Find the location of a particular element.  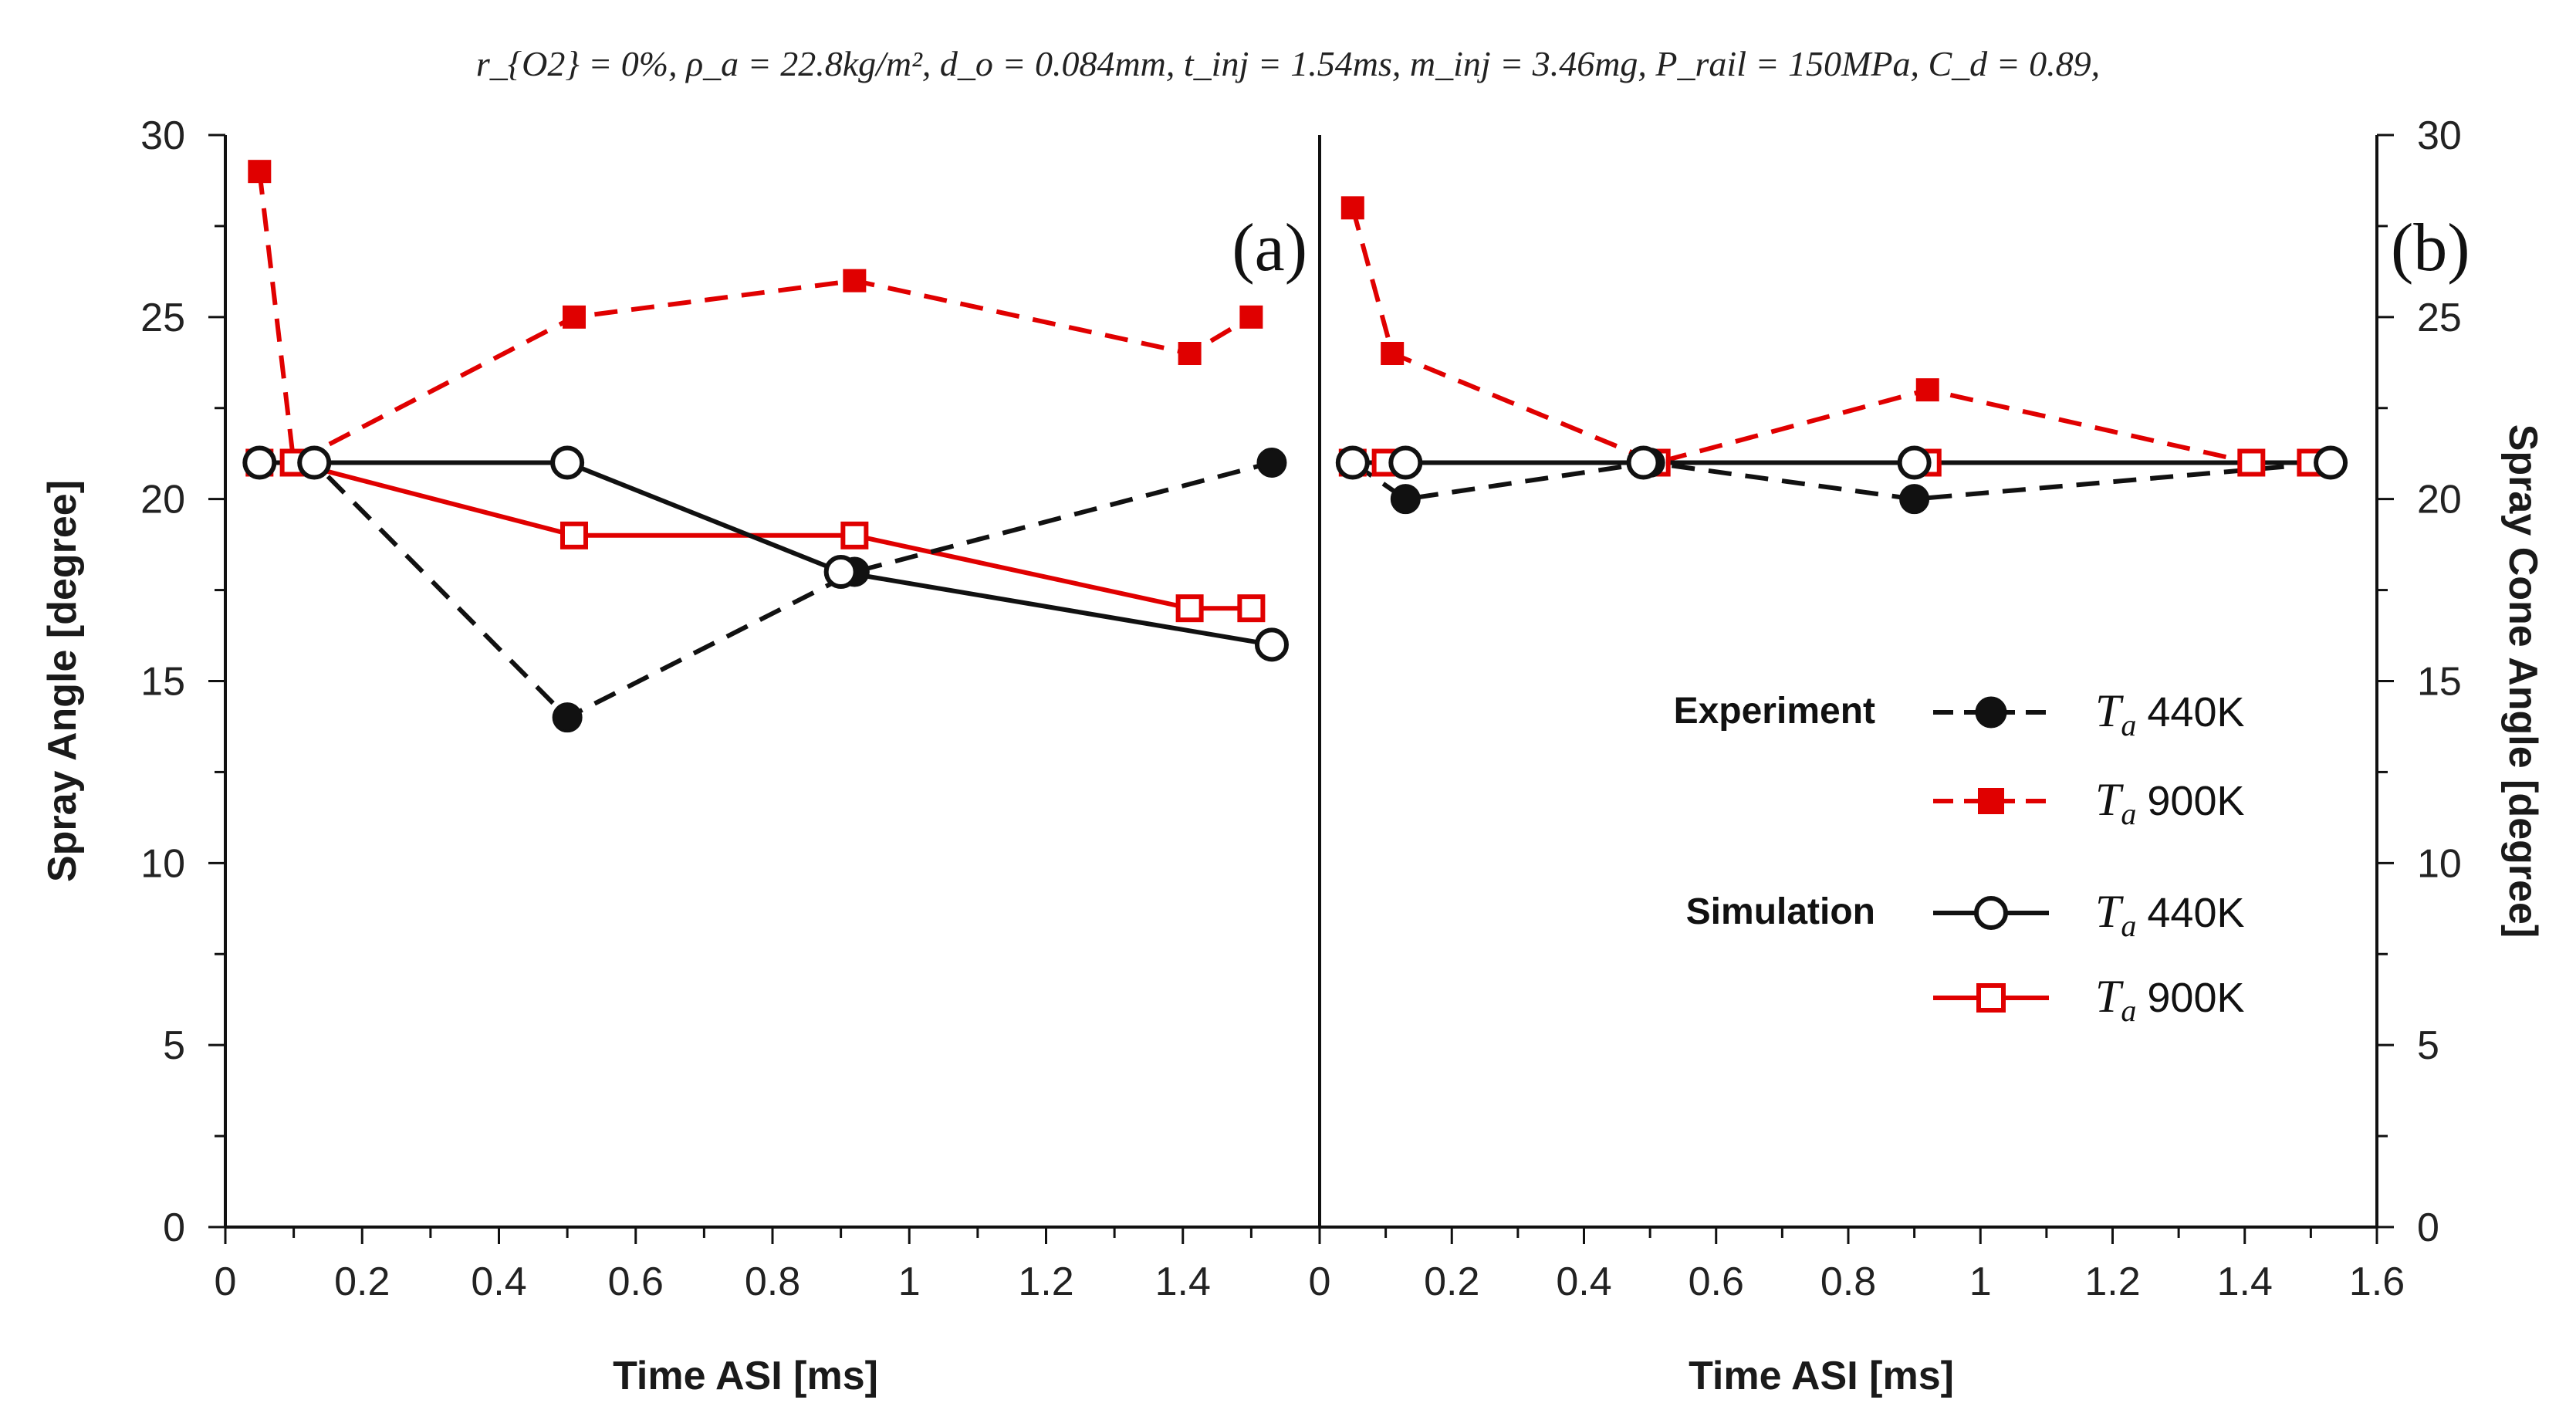

panel-a-y-axis-label: Spray Angle [degree] is located at coordinates (62, 681).